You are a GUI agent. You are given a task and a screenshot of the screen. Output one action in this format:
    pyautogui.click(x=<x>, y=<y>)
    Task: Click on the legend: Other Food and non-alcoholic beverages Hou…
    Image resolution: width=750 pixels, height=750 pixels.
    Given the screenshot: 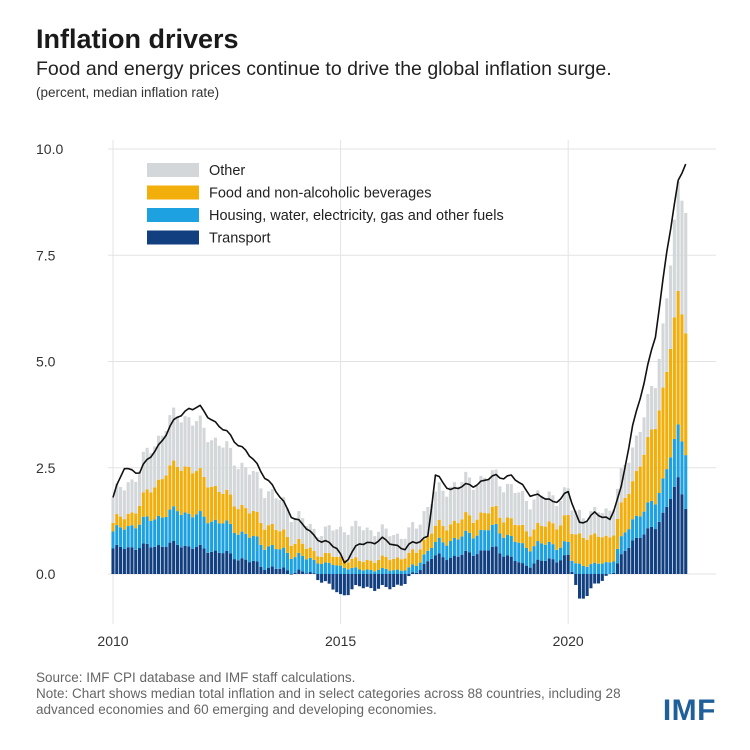 What is the action you would take?
    pyautogui.click(x=325, y=205)
    